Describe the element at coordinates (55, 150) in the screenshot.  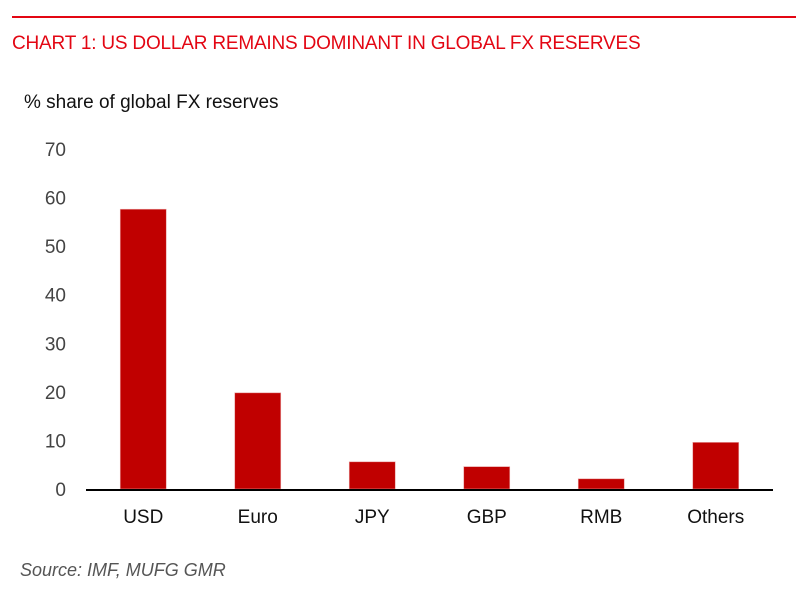
I see `y-tick-label: 70` at that location.